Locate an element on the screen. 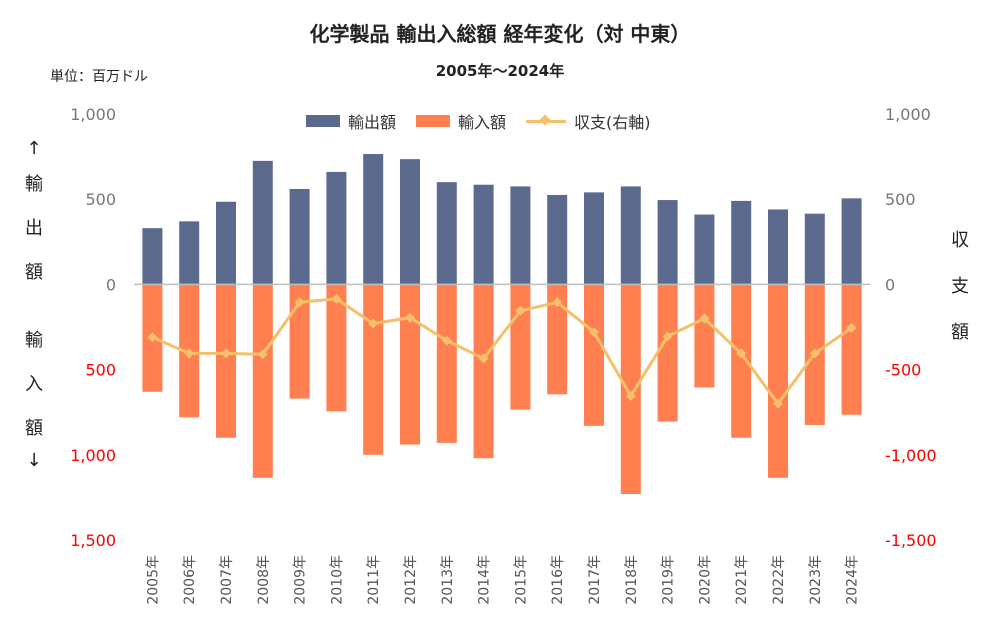  category-label: 2017年 is located at coordinates (595, 580).